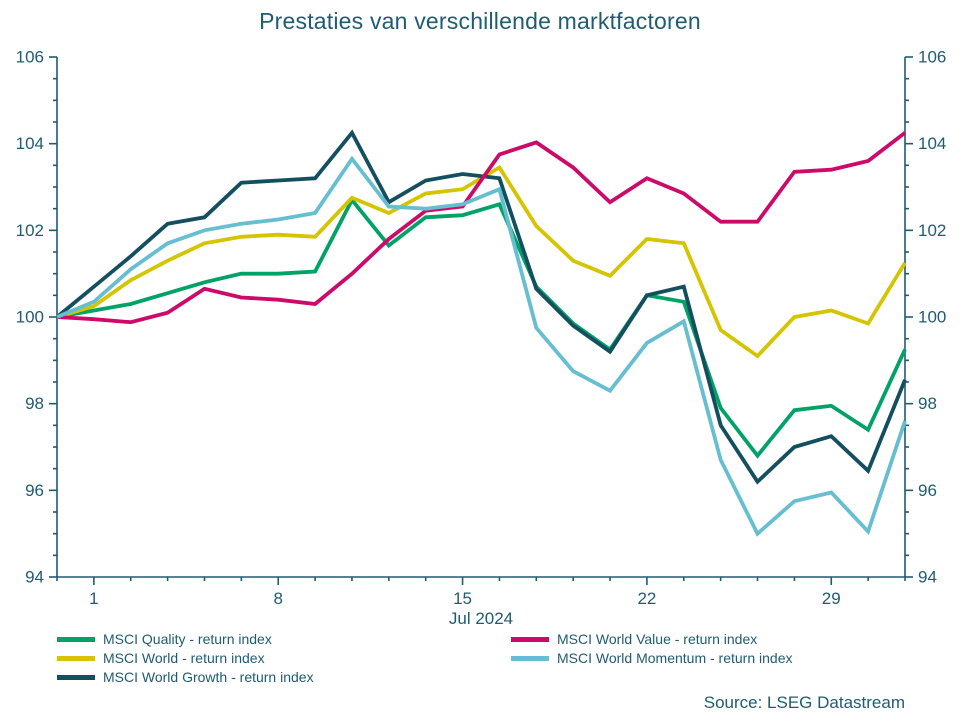 The image size is (960, 720). I want to click on x-tick-label: 29, so click(831, 598).